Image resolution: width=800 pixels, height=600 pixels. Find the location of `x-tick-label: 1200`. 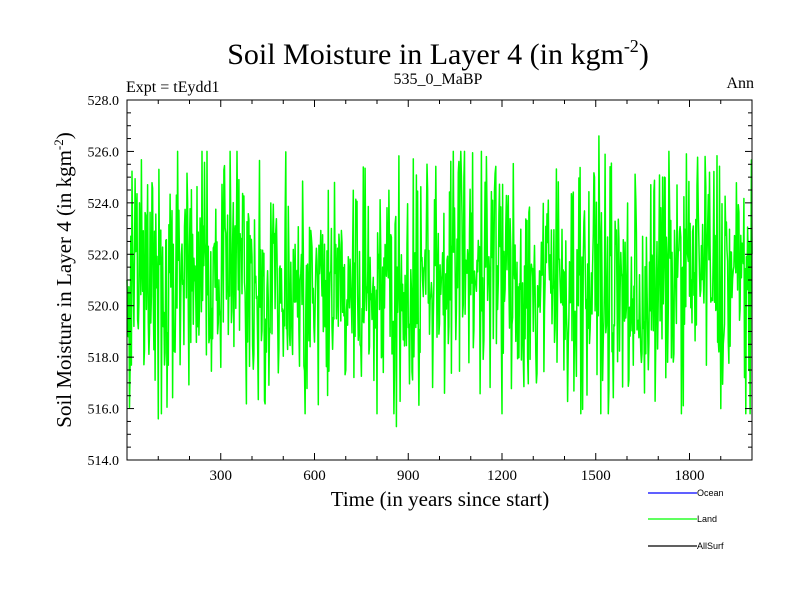

x-tick-label: 1200 is located at coordinates (502, 476).